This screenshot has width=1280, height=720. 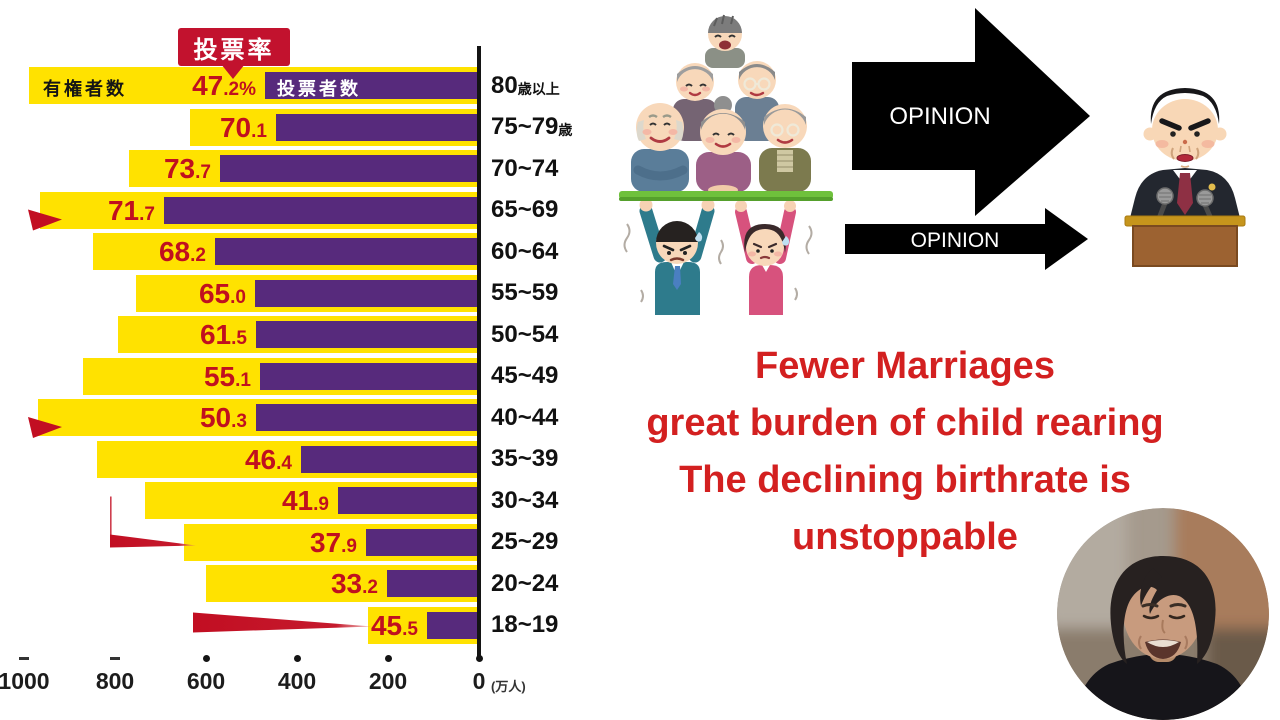 What do you see at coordinates (785, 148) in the screenshot?
I see `elderly-front-right-man` at bounding box center [785, 148].